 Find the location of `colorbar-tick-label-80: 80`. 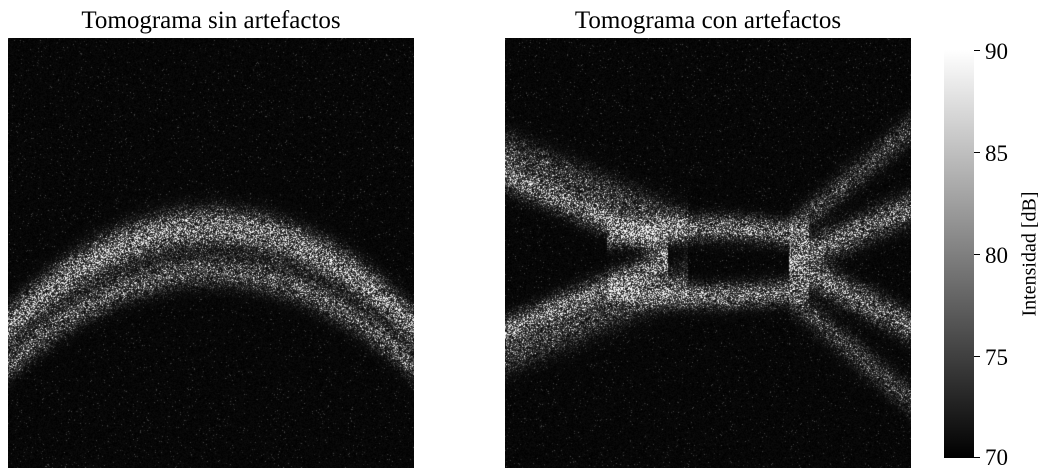

colorbar-tick-label-80: 80 is located at coordinates (996, 256).